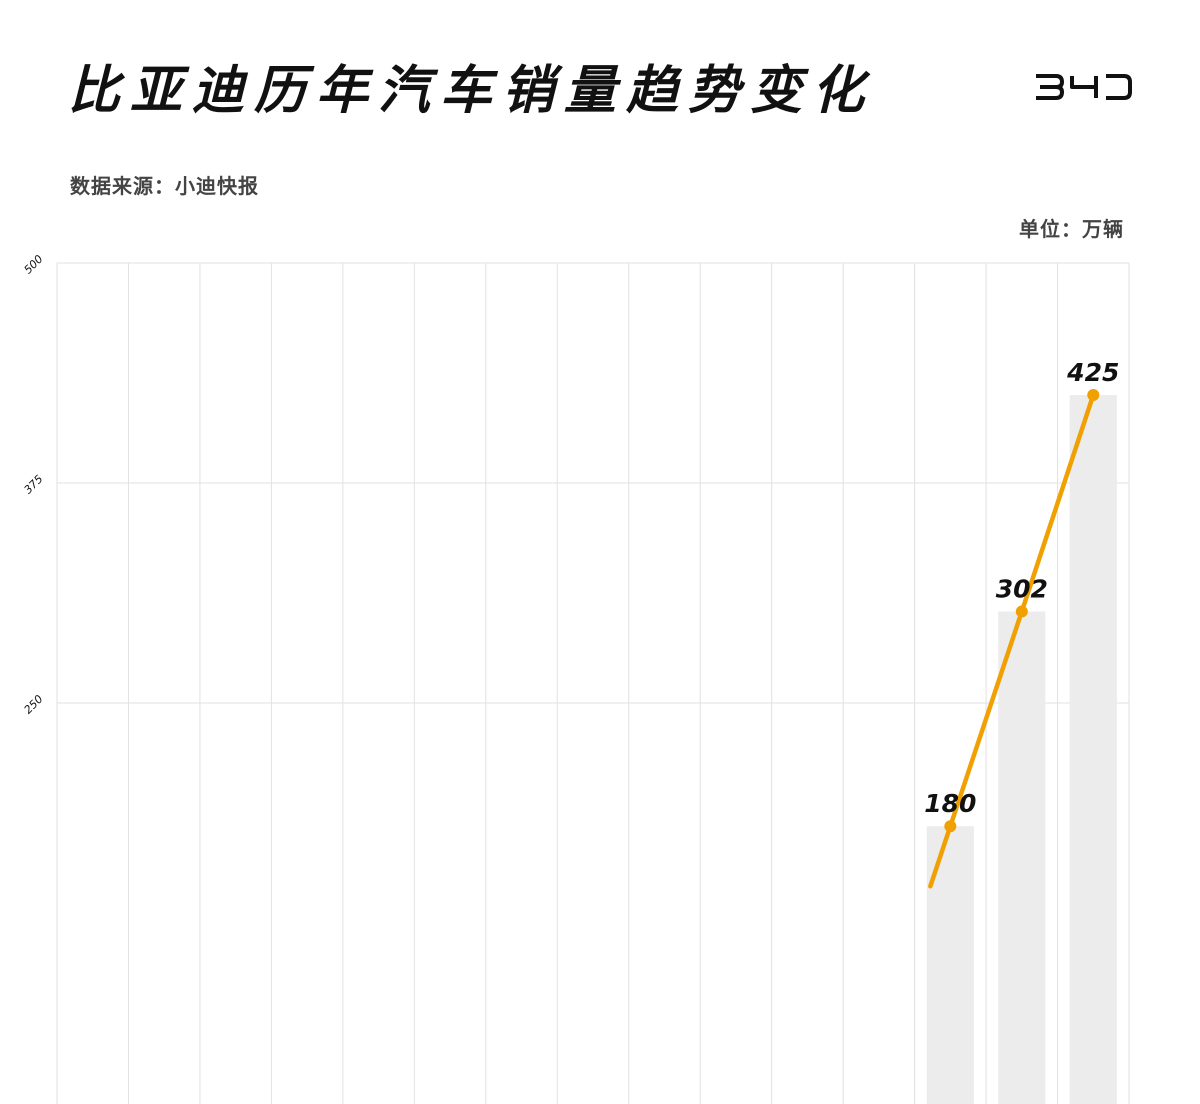  I want to click on series-line, so click(1012, 640).